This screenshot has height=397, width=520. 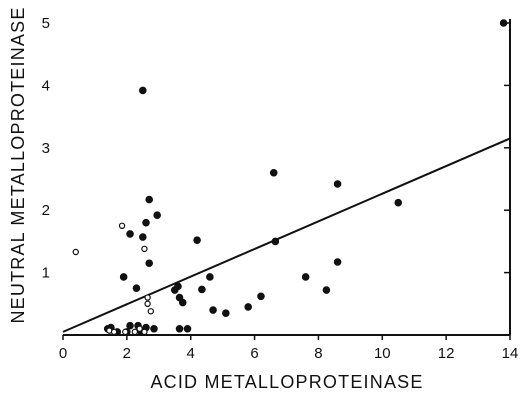 I want to click on x-tick-label: 0, so click(x=63, y=353).